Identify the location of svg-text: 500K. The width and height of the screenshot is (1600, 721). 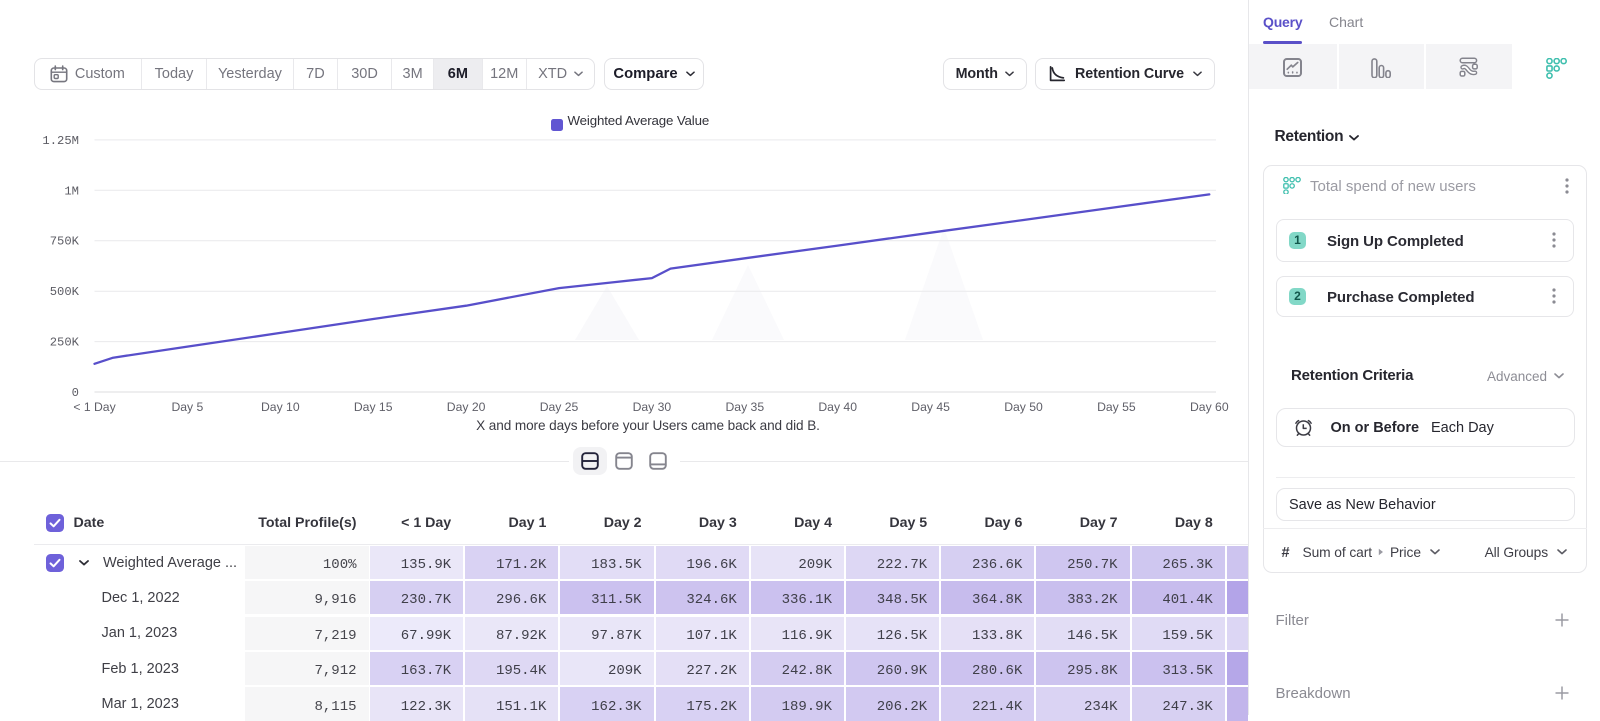
(65, 292).